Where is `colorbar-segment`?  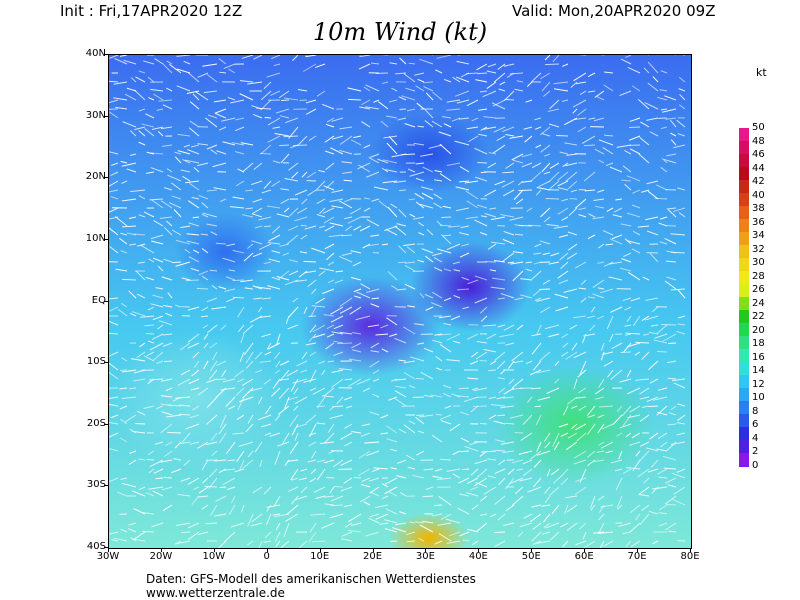
colorbar-segment is located at coordinates (744, 252).